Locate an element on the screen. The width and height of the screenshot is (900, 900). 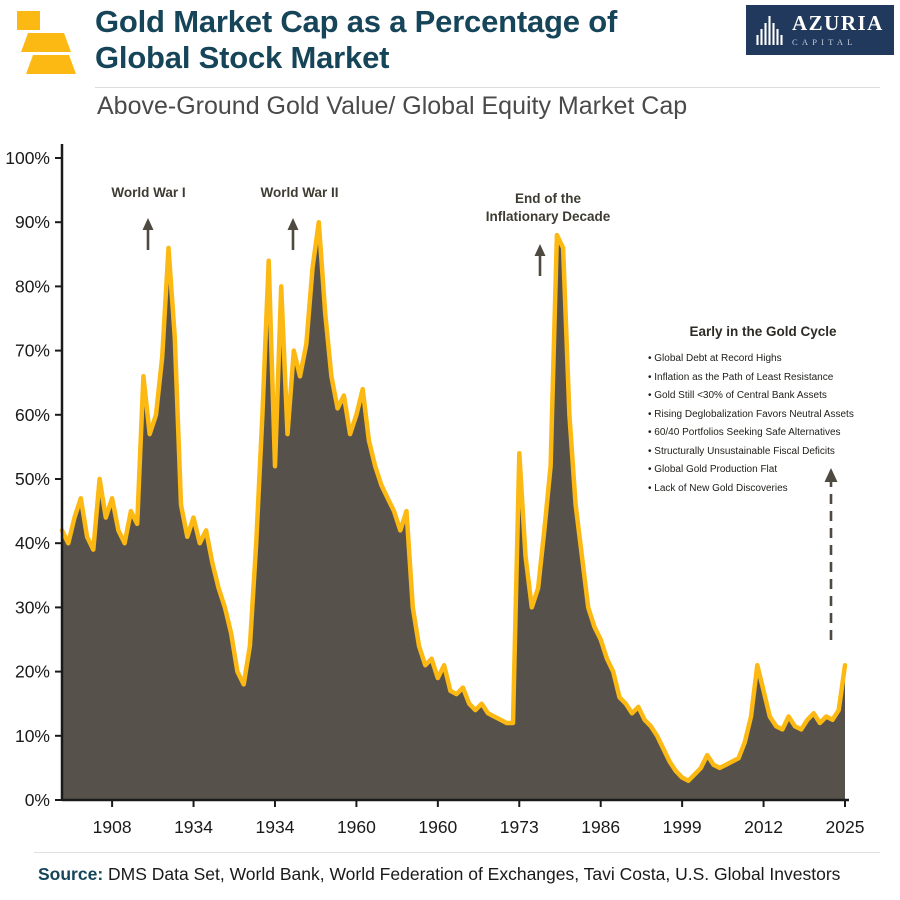
y-tick-label: 10% is located at coordinates (32, 736).